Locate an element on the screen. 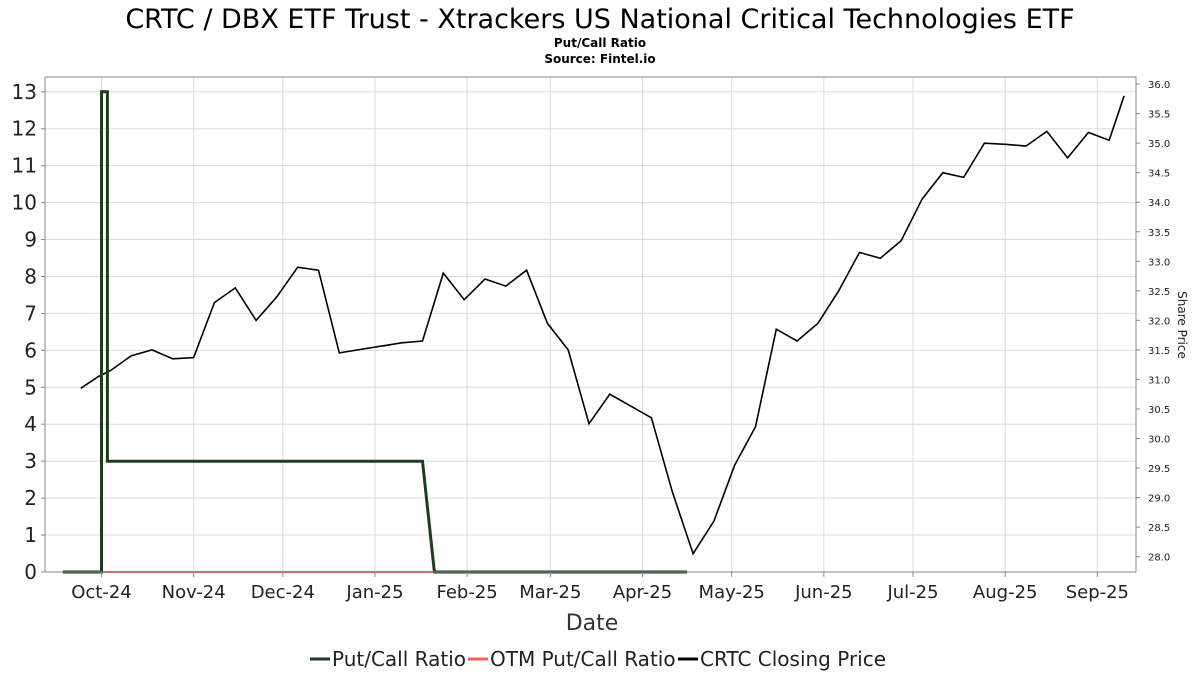 The height and width of the screenshot is (675, 1200). right-tick-label: 29.5 is located at coordinates (1159, 469).